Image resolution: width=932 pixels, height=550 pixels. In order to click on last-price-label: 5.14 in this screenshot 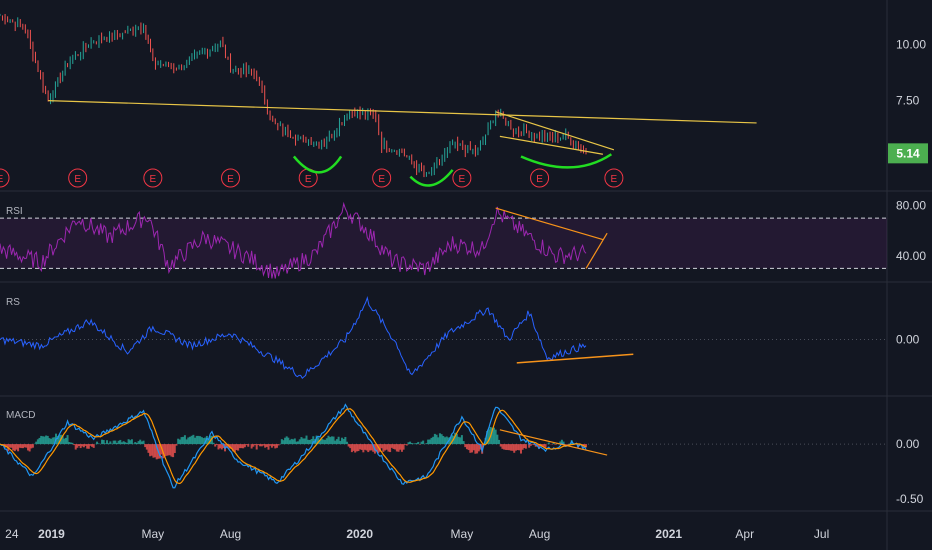, I will do `click(908, 153)`.